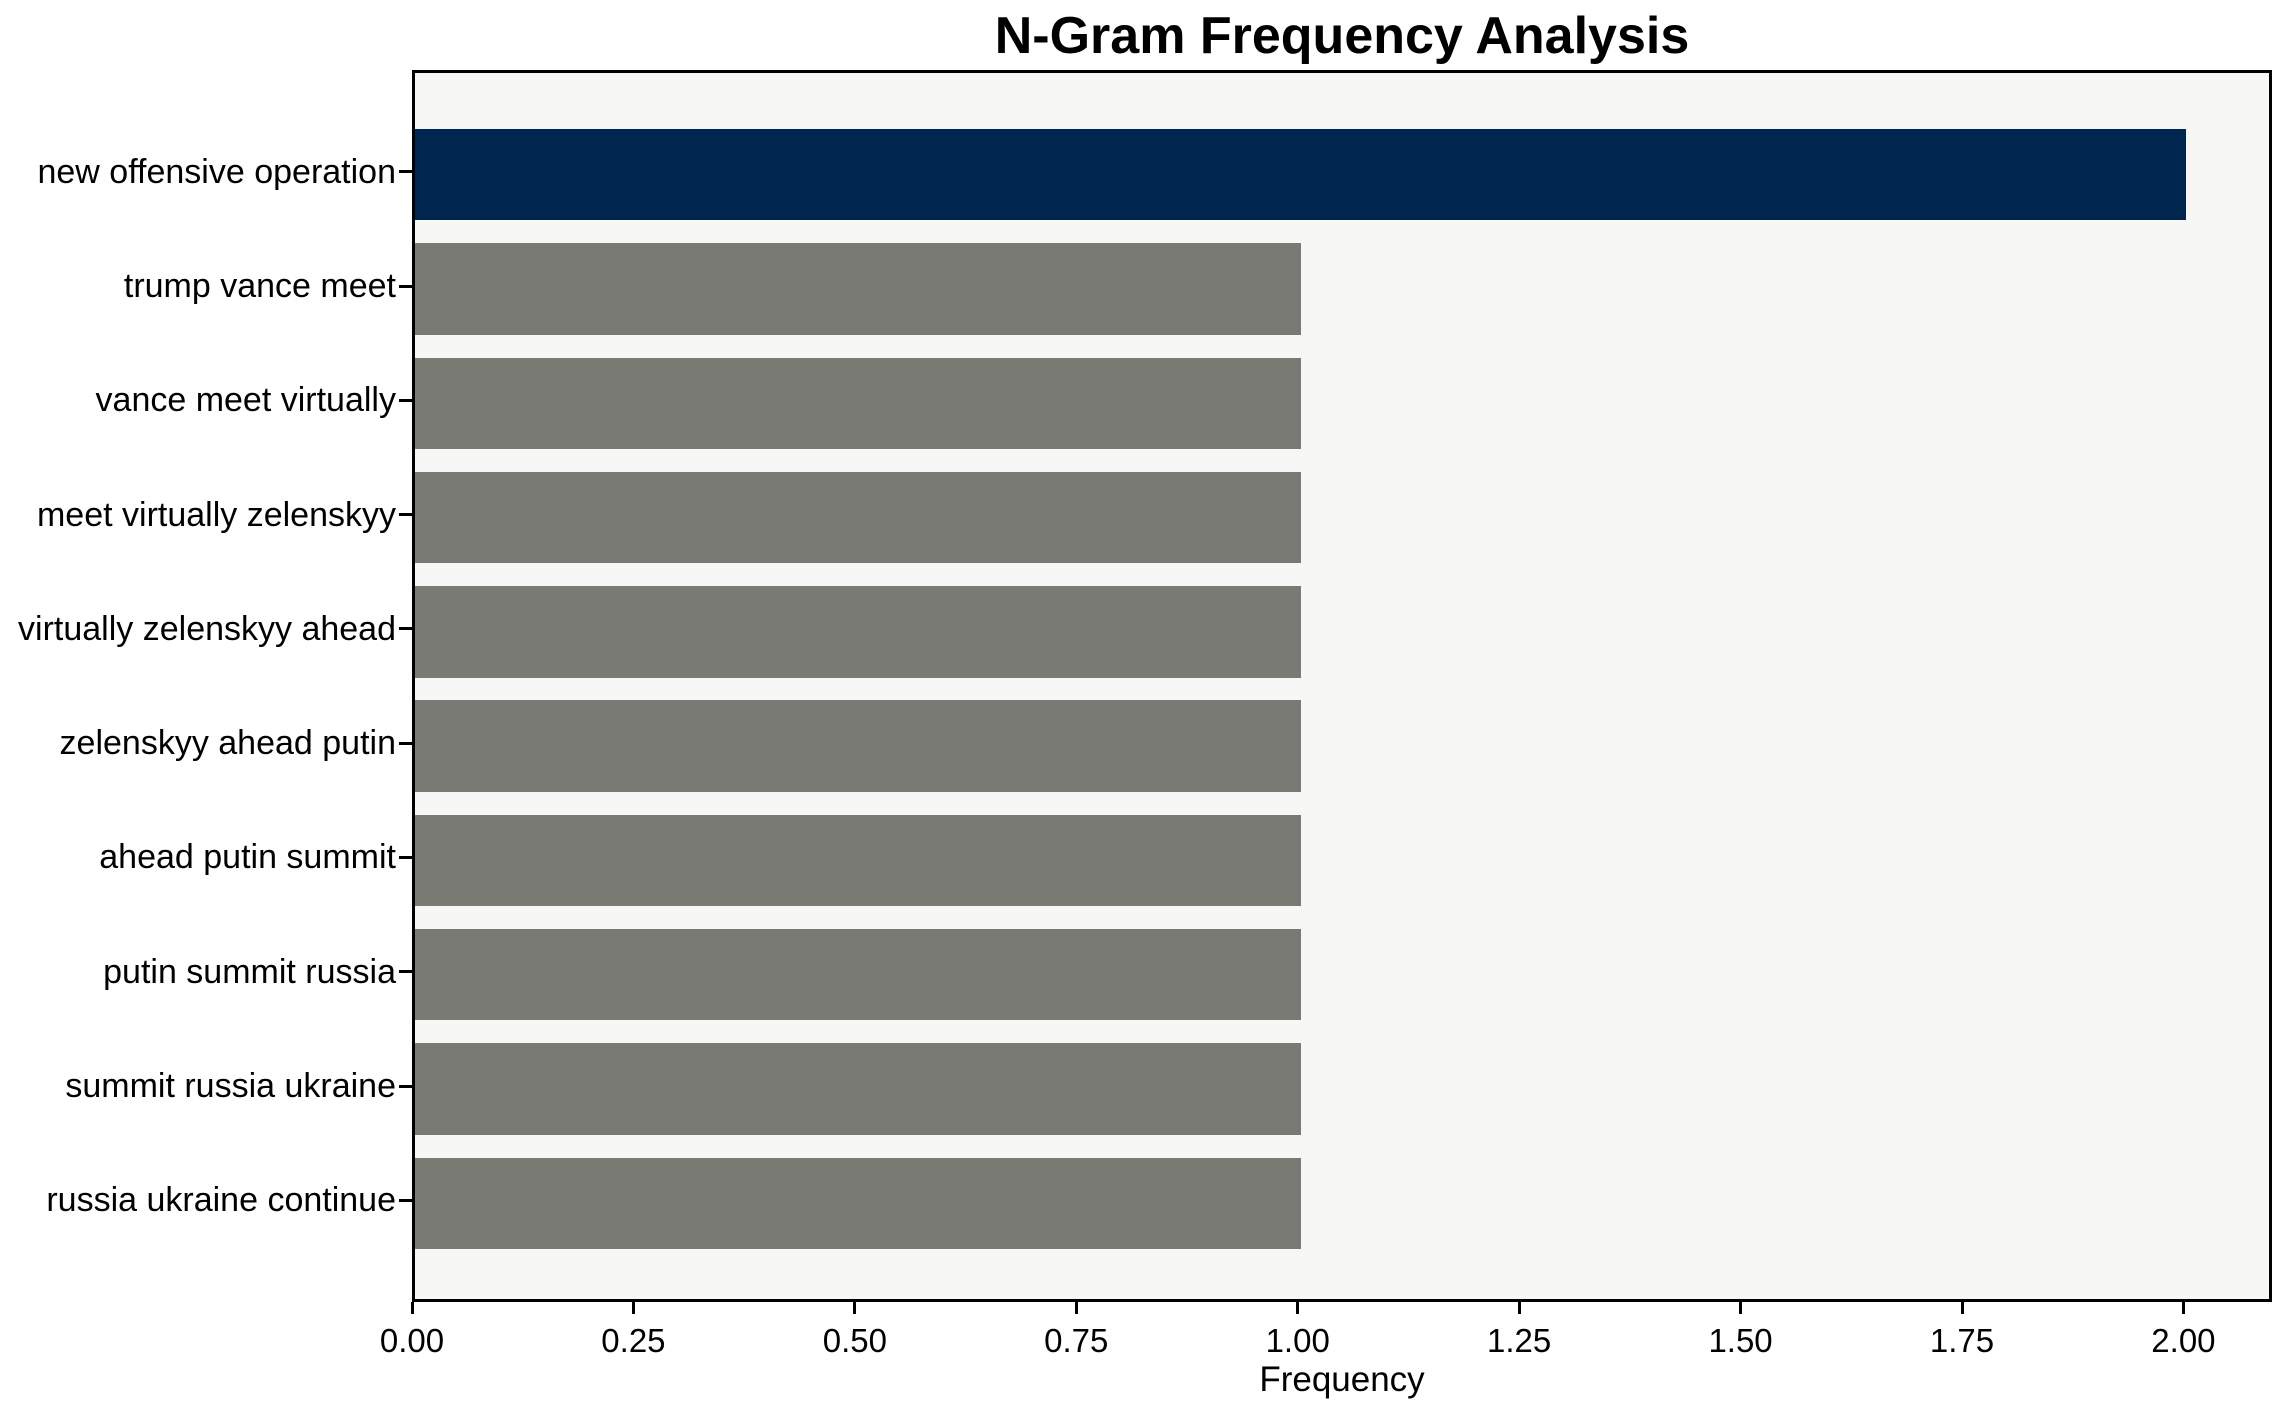 This screenshot has height=1414, width=2290. Describe the element at coordinates (230, 1086) in the screenshot. I see `y-tick-label-8: summit russia ukraine` at that location.